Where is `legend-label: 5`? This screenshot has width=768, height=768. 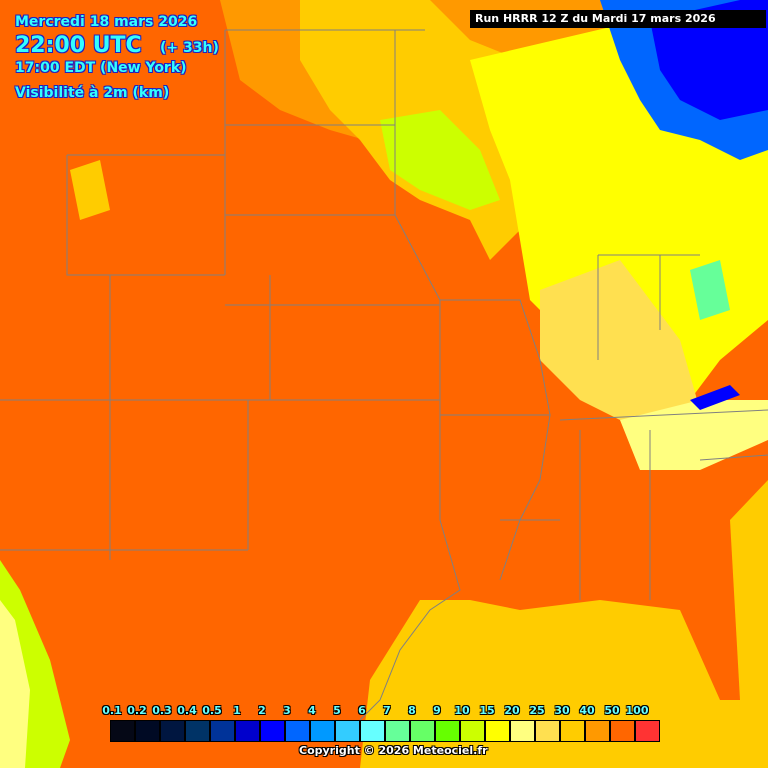 legend-label: 5 is located at coordinates (337, 710).